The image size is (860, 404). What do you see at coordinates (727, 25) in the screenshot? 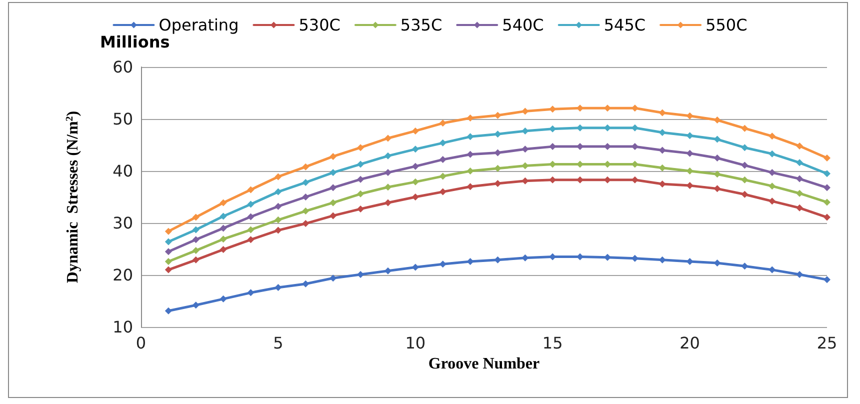
I see `legend-label: 550C` at bounding box center [727, 25].